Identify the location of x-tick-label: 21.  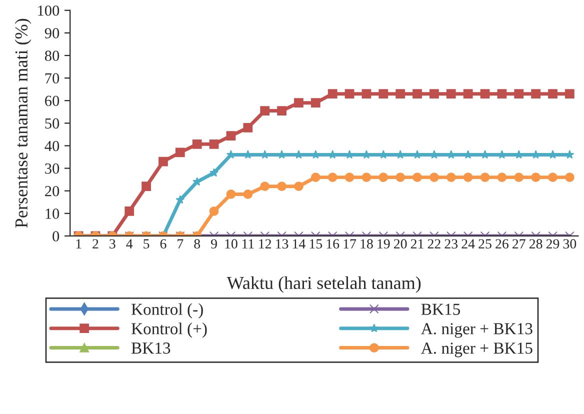
(417, 243).